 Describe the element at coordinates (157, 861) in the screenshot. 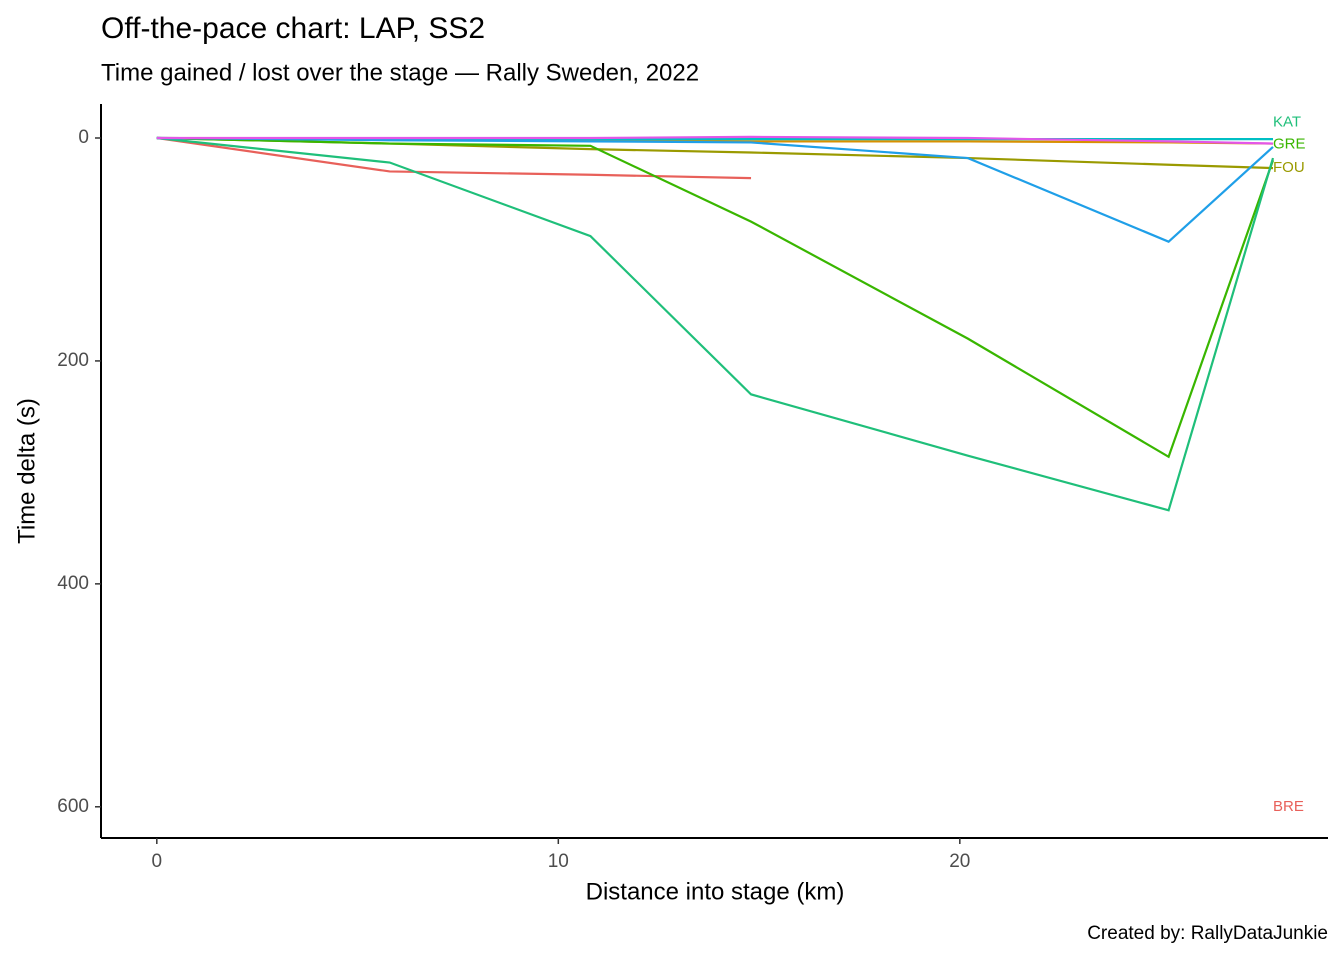

I see `x-tick-label: 0` at that location.